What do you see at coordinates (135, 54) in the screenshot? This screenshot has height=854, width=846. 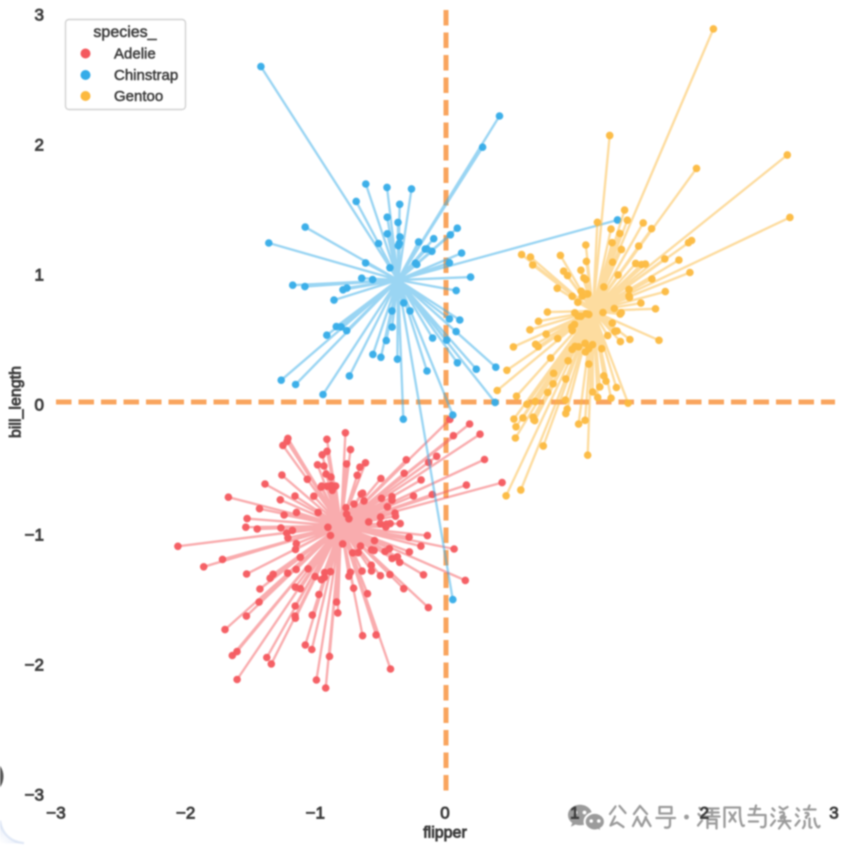 I see `svg-text: Adelie` at bounding box center [135, 54].